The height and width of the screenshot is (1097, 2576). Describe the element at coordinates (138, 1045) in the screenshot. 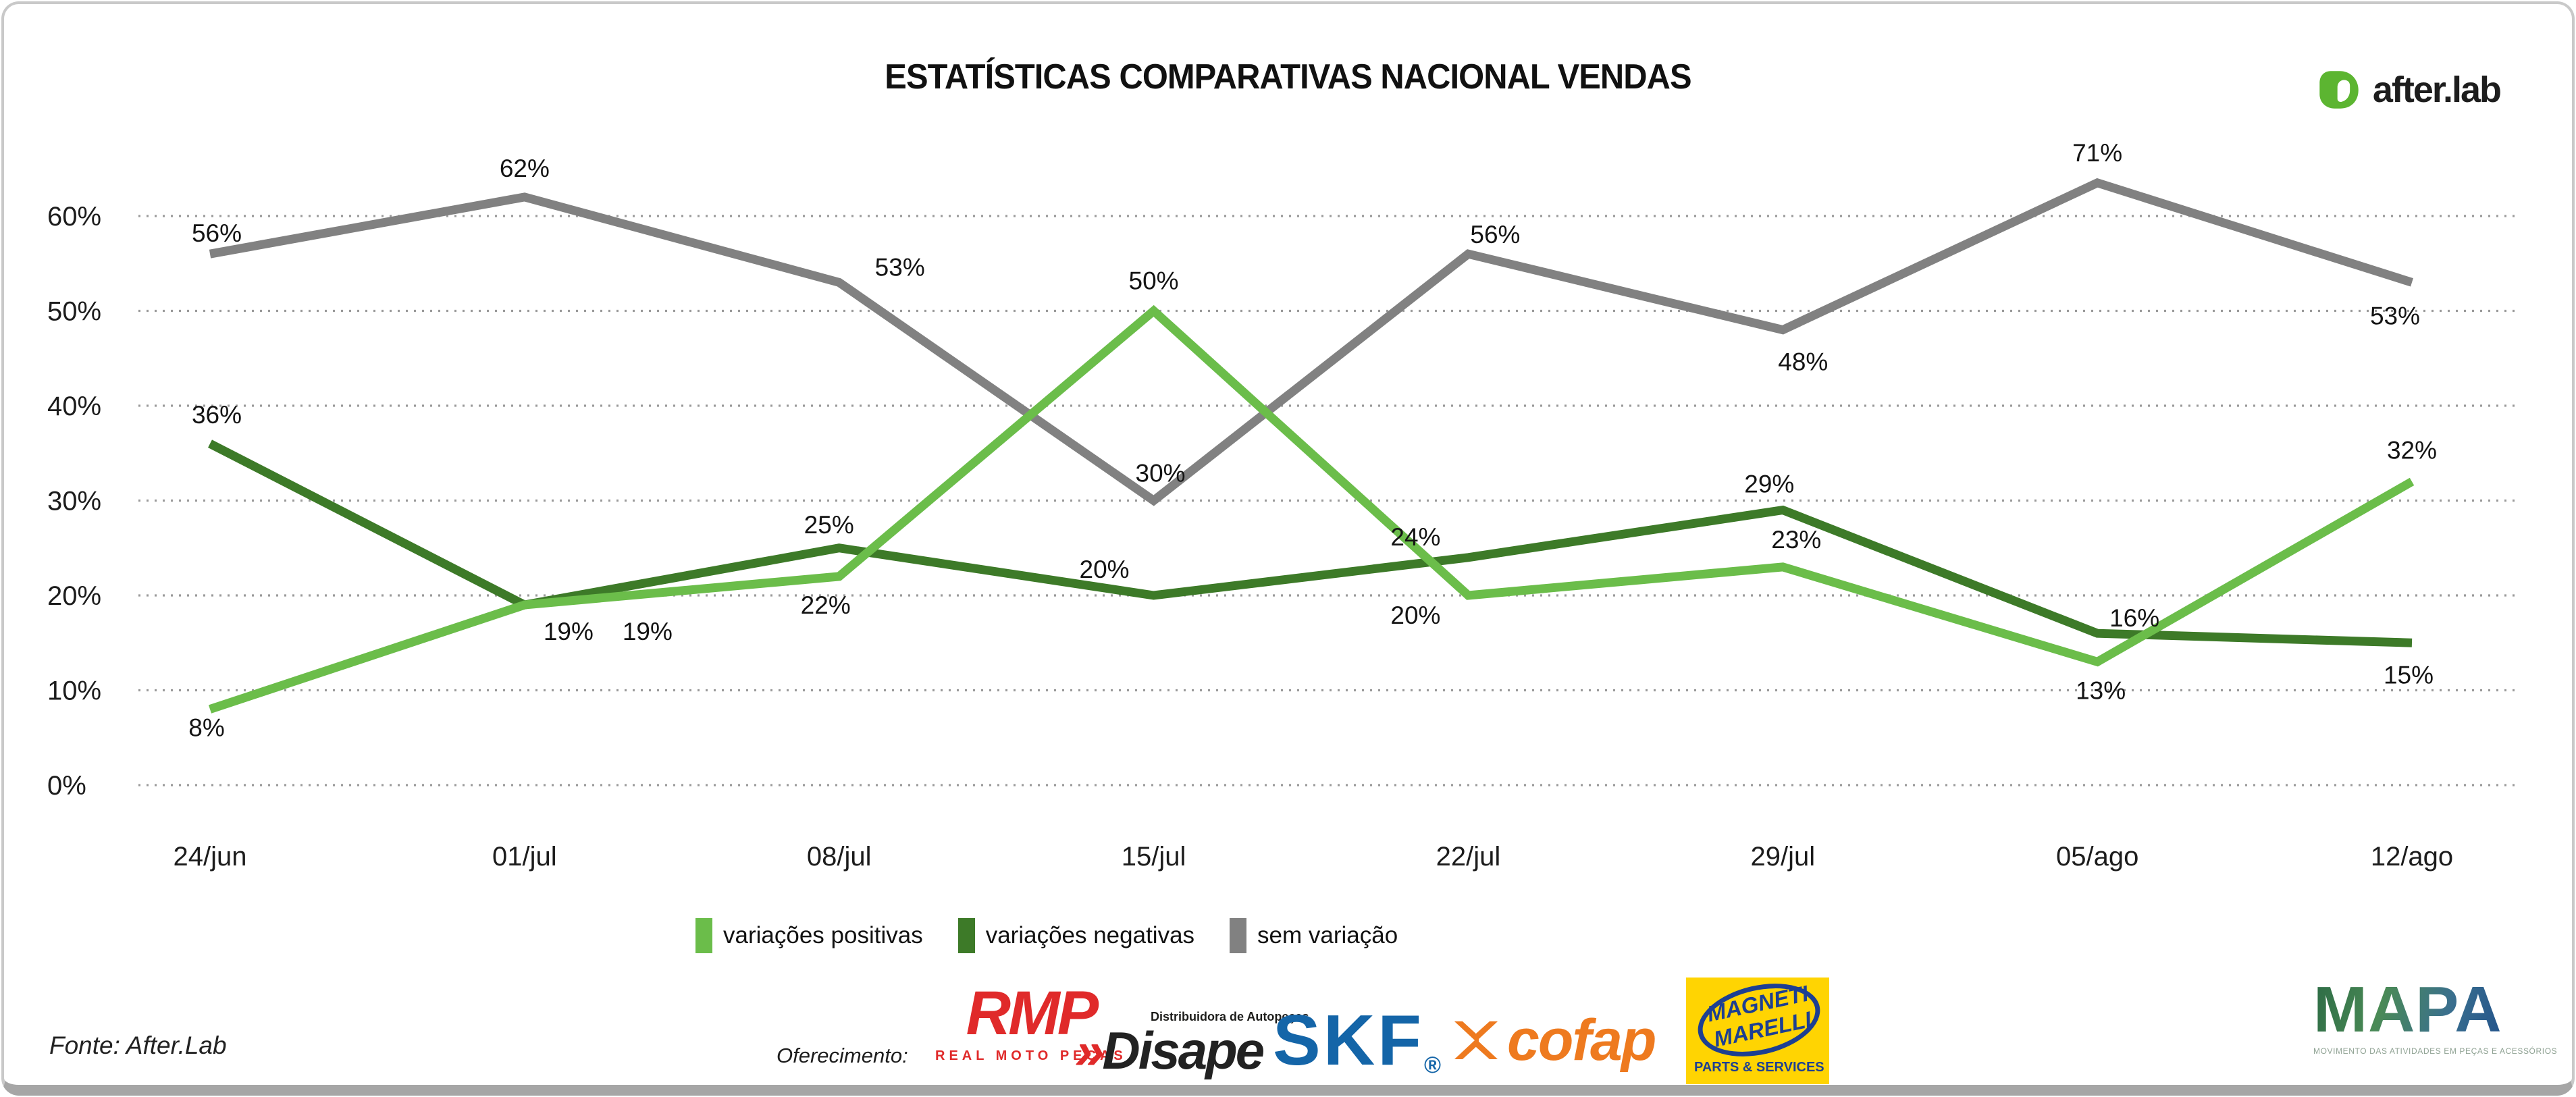

I see `source-note: Fonte: After.Lab` at that location.